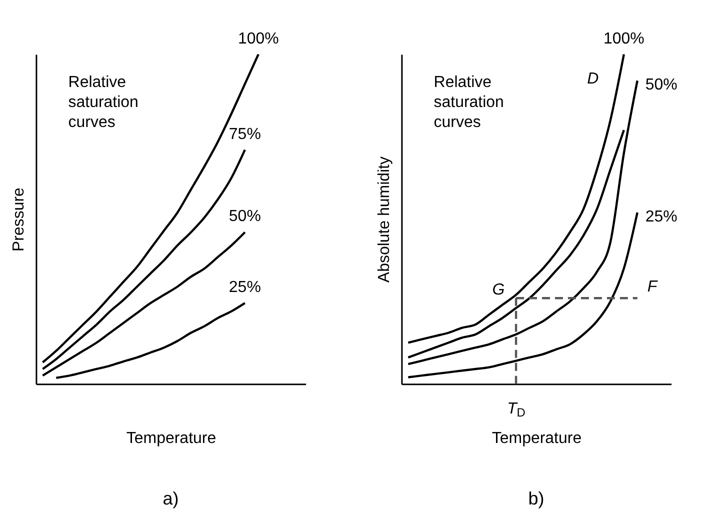  I want to click on text: b), so click(536, 498).